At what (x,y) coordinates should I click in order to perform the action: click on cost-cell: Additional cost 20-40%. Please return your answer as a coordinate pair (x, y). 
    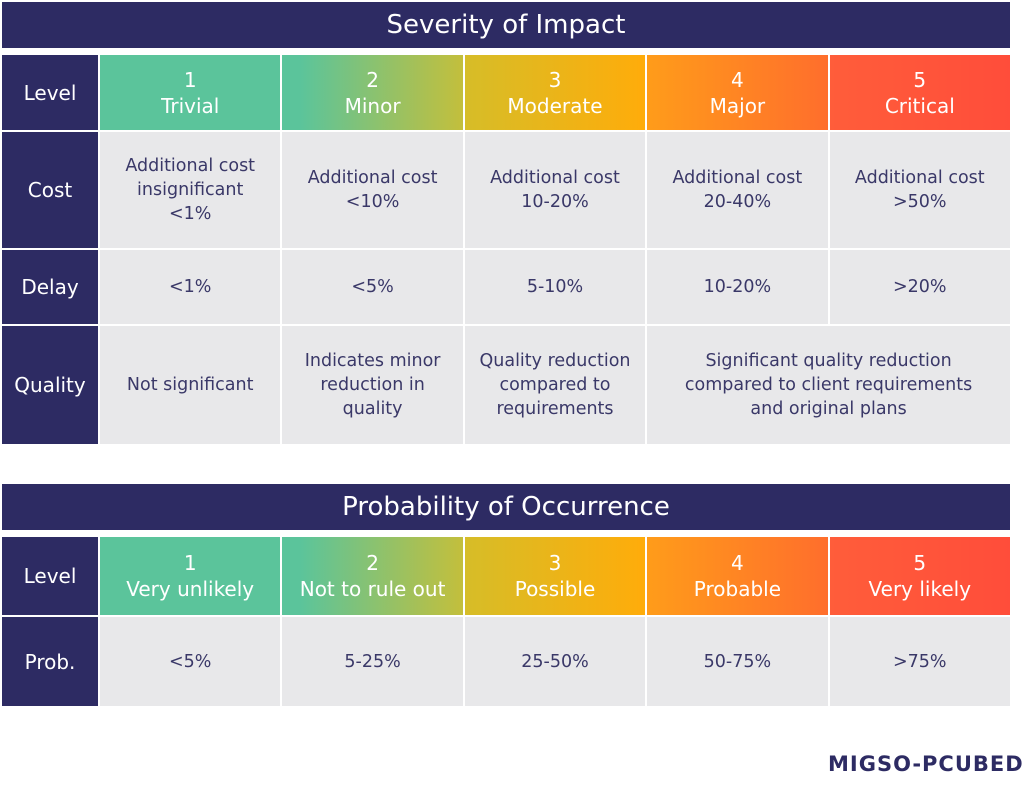
    Looking at the image, I should click on (737, 190).